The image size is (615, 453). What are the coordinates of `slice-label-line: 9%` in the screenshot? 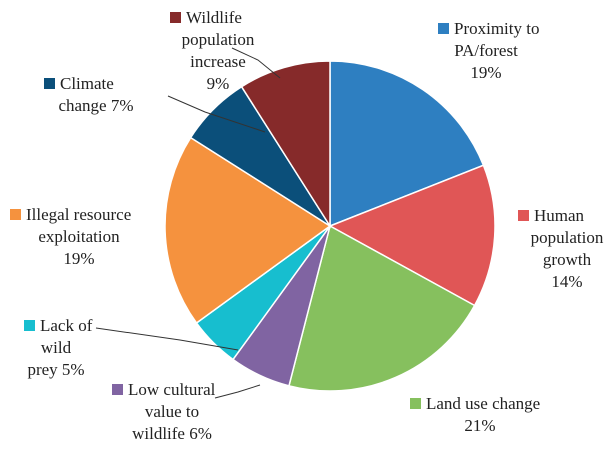 It's located at (218, 83).